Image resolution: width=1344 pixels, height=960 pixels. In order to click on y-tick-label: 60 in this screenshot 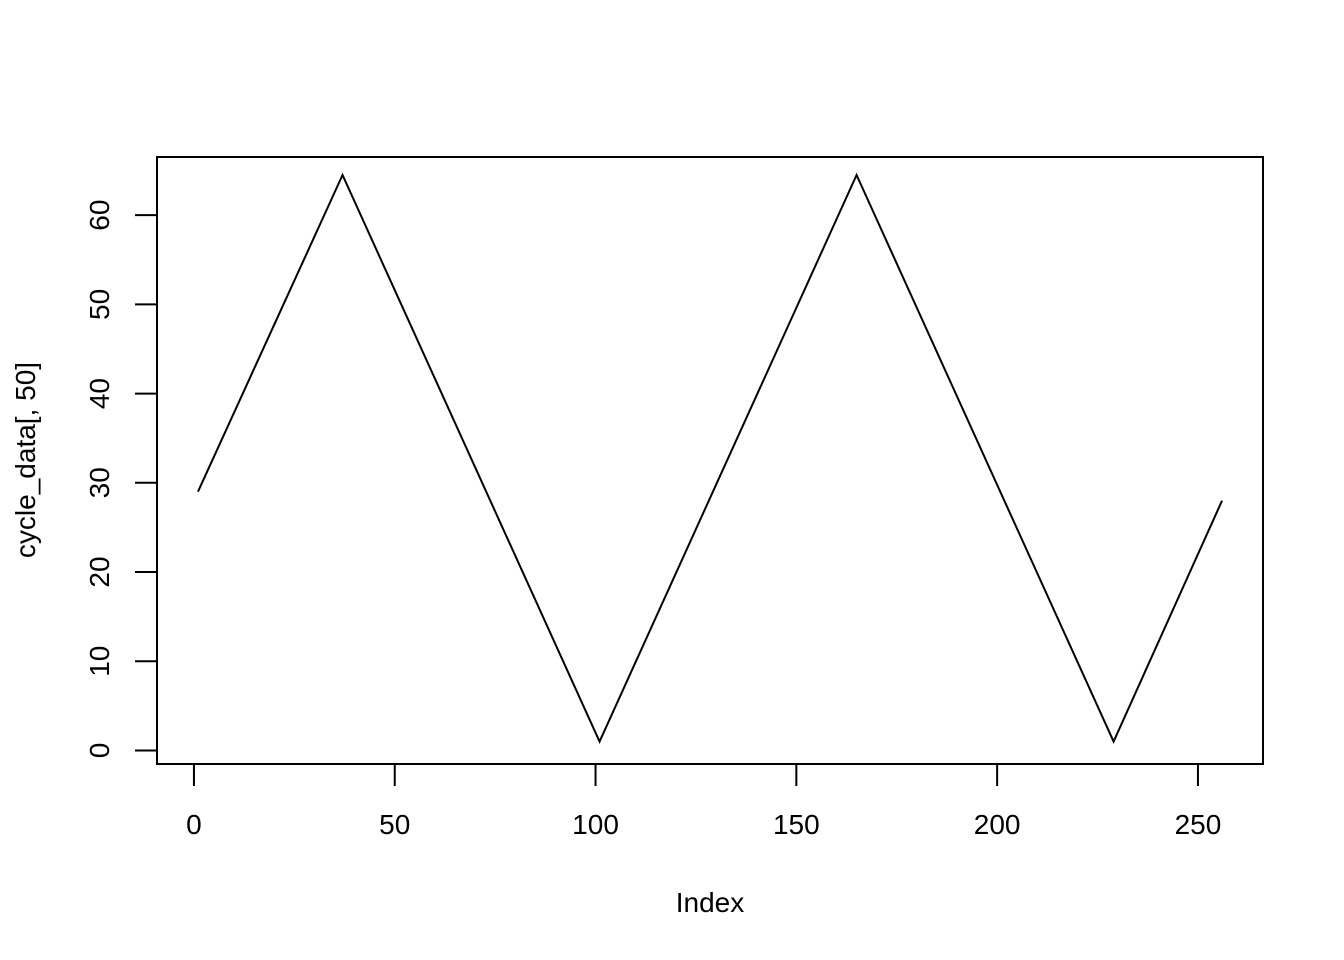, I will do `click(99, 215)`.